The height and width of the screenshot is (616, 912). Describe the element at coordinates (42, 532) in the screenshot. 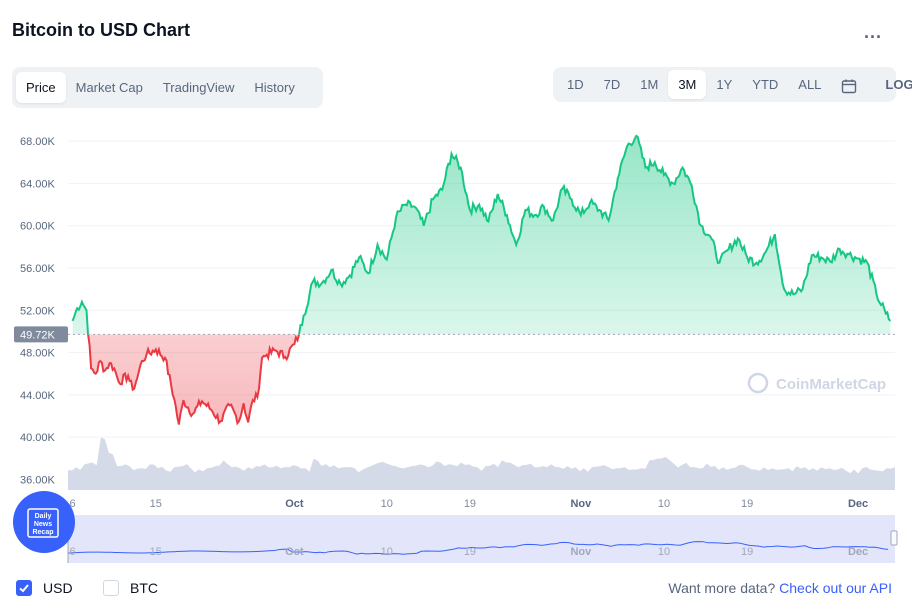

I see `badge-line-3: Recap` at that location.